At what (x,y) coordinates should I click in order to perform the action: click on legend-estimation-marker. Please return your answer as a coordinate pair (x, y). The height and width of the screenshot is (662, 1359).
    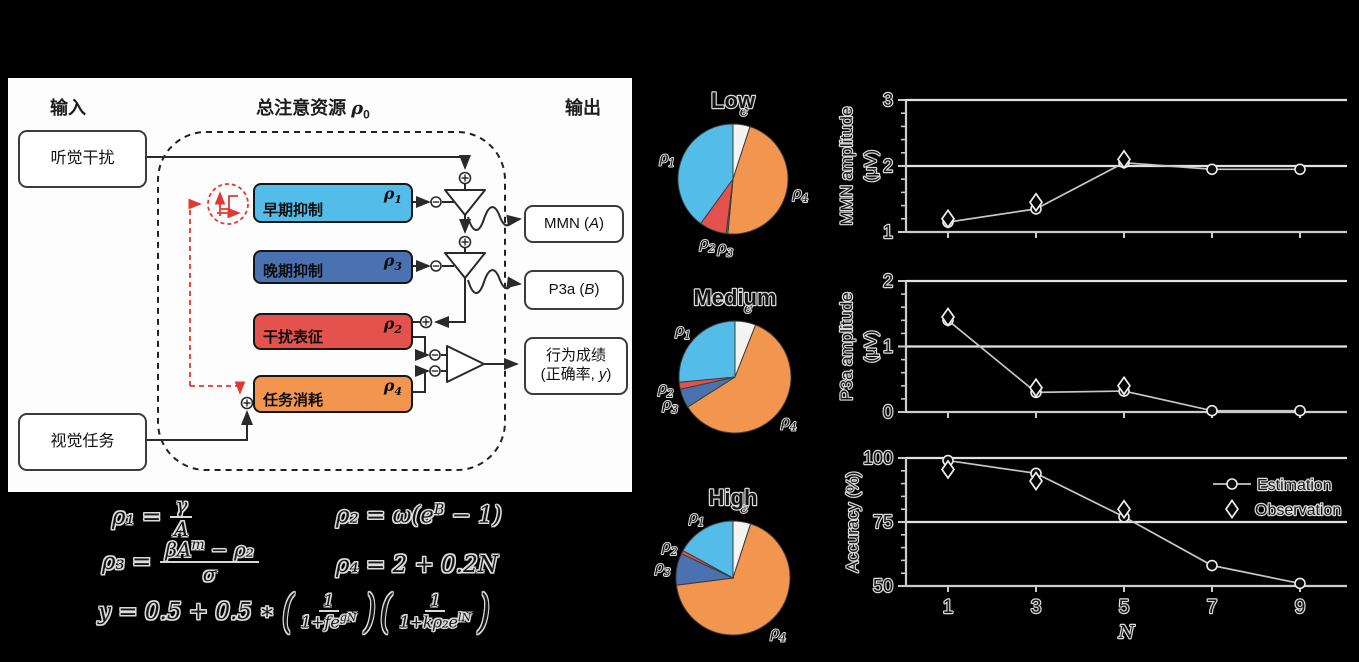
    Looking at the image, I should click on (1232, 484).